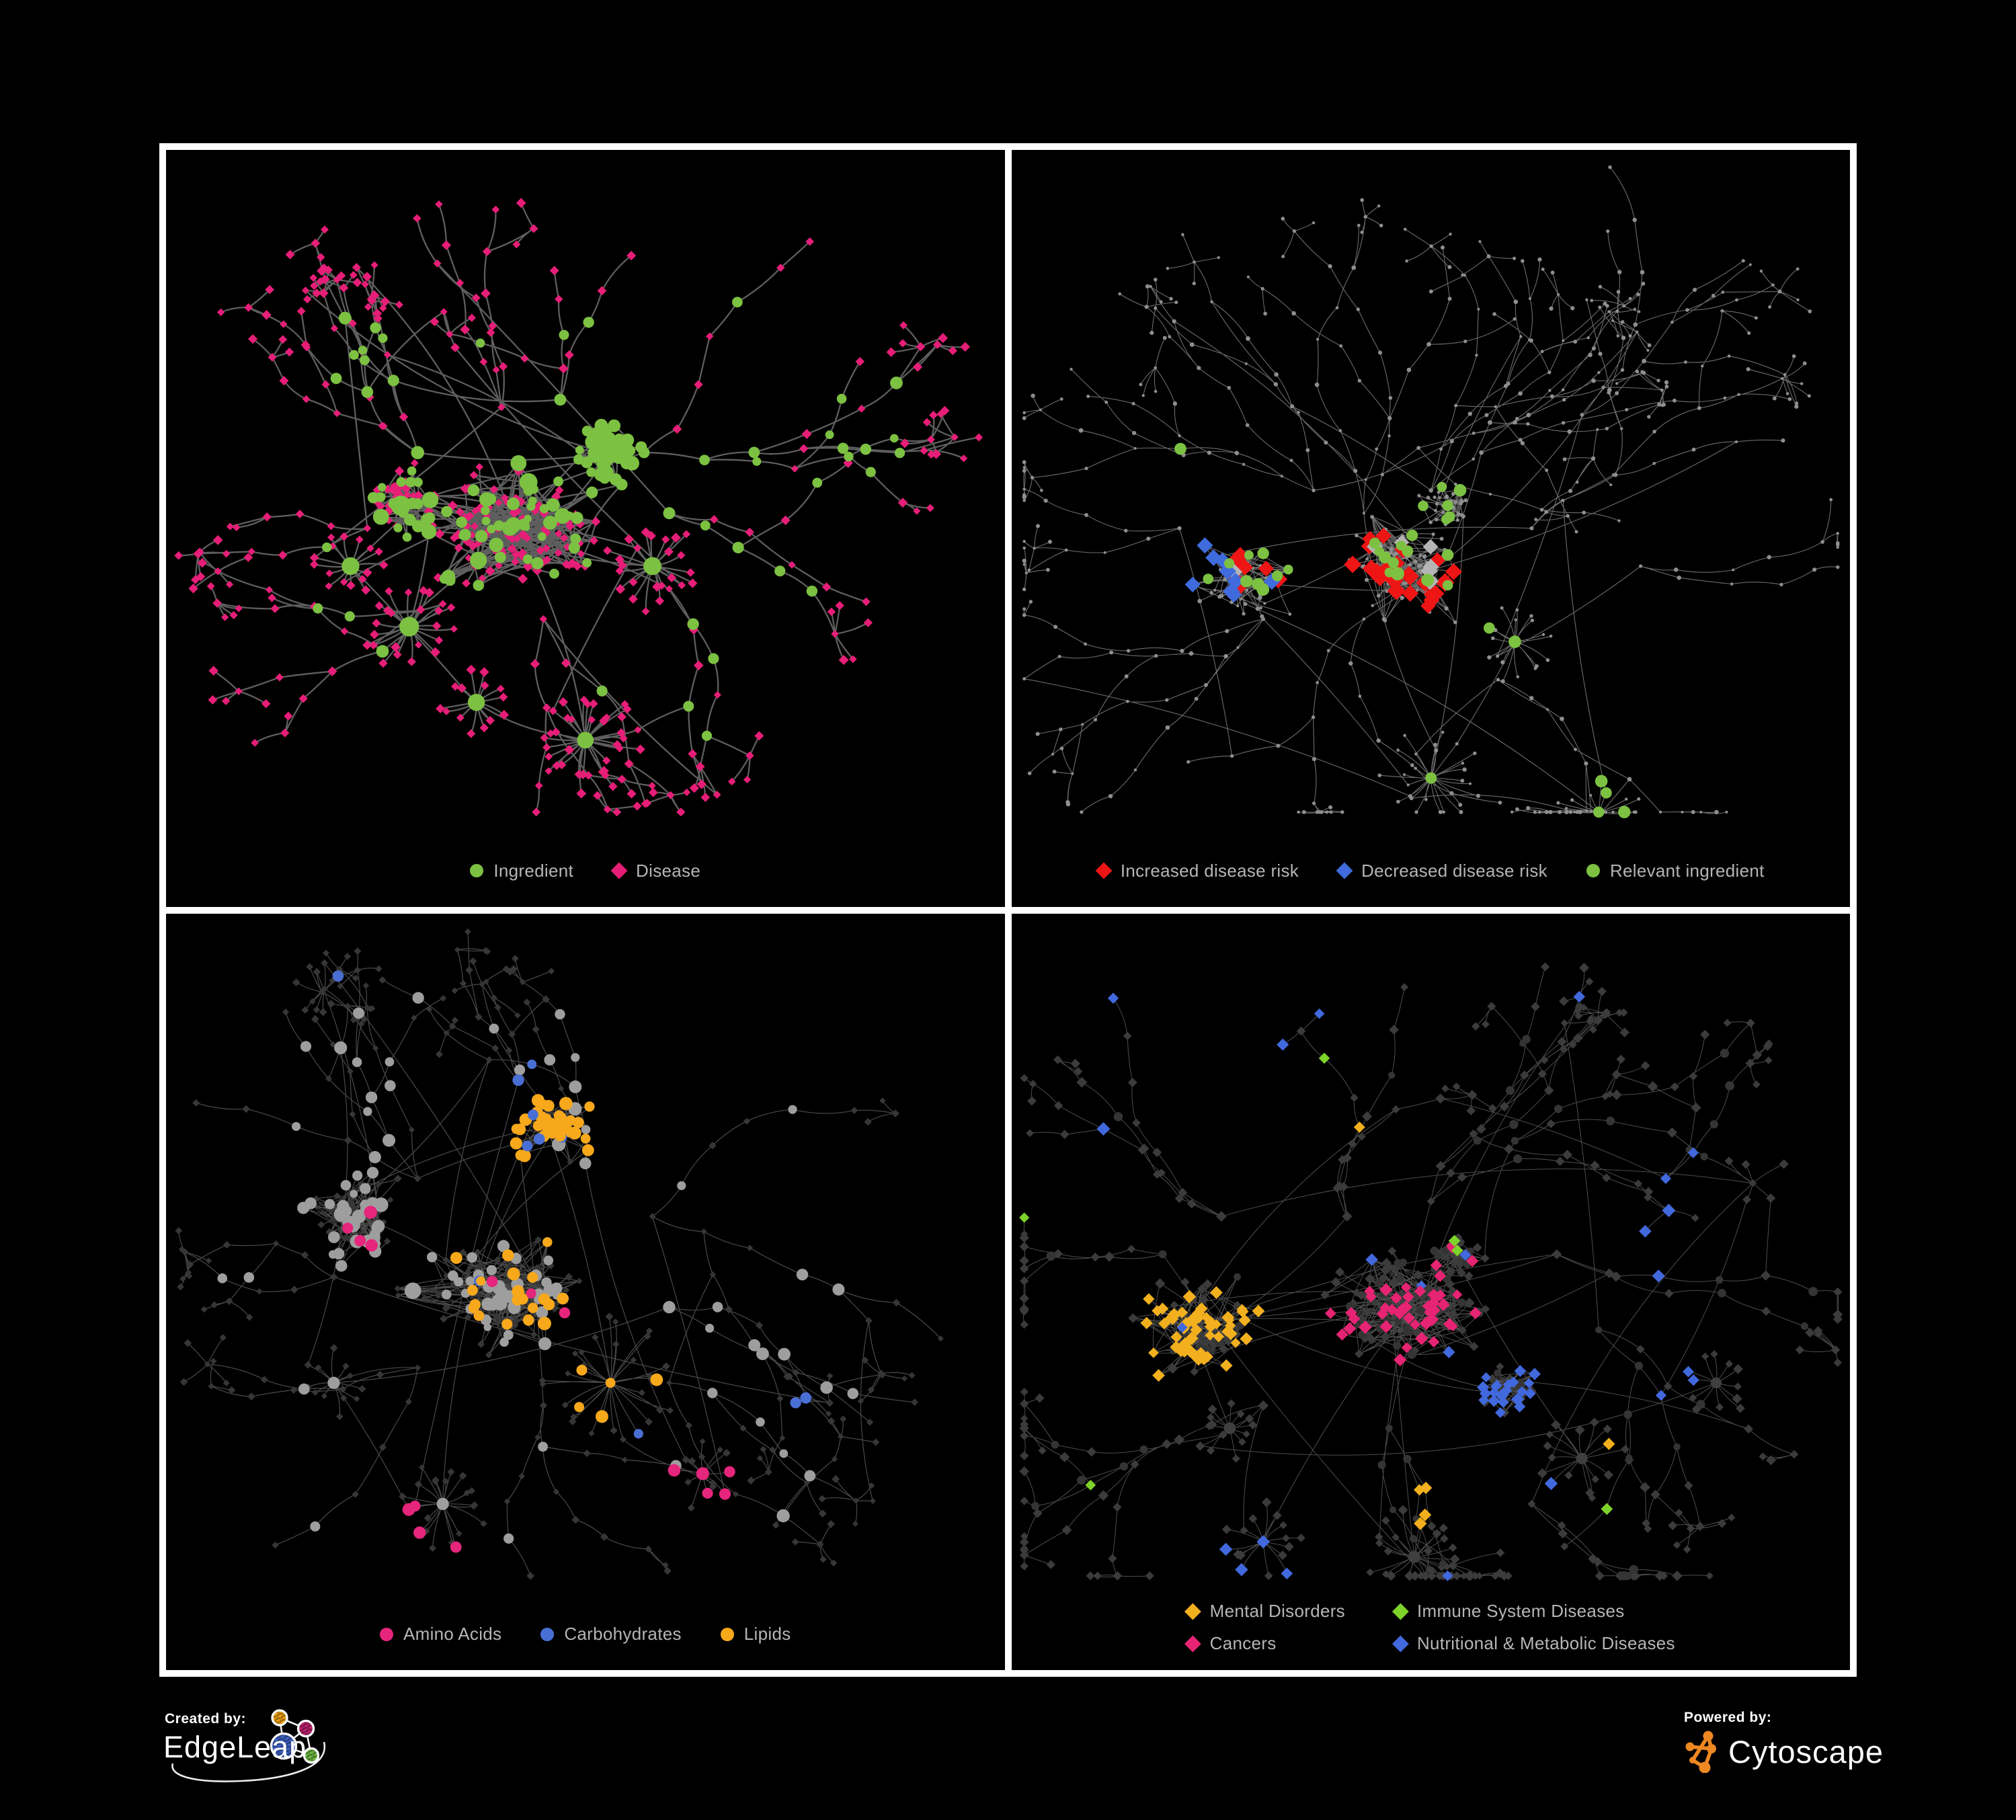 Image resolution: width=2016 pixels, height=1820 pixels. What do you see at coordinates (235, 1747) in the screenshot?
I see `edgeleap-brand: EdgeLeap` at bounding box center [235, 1747].